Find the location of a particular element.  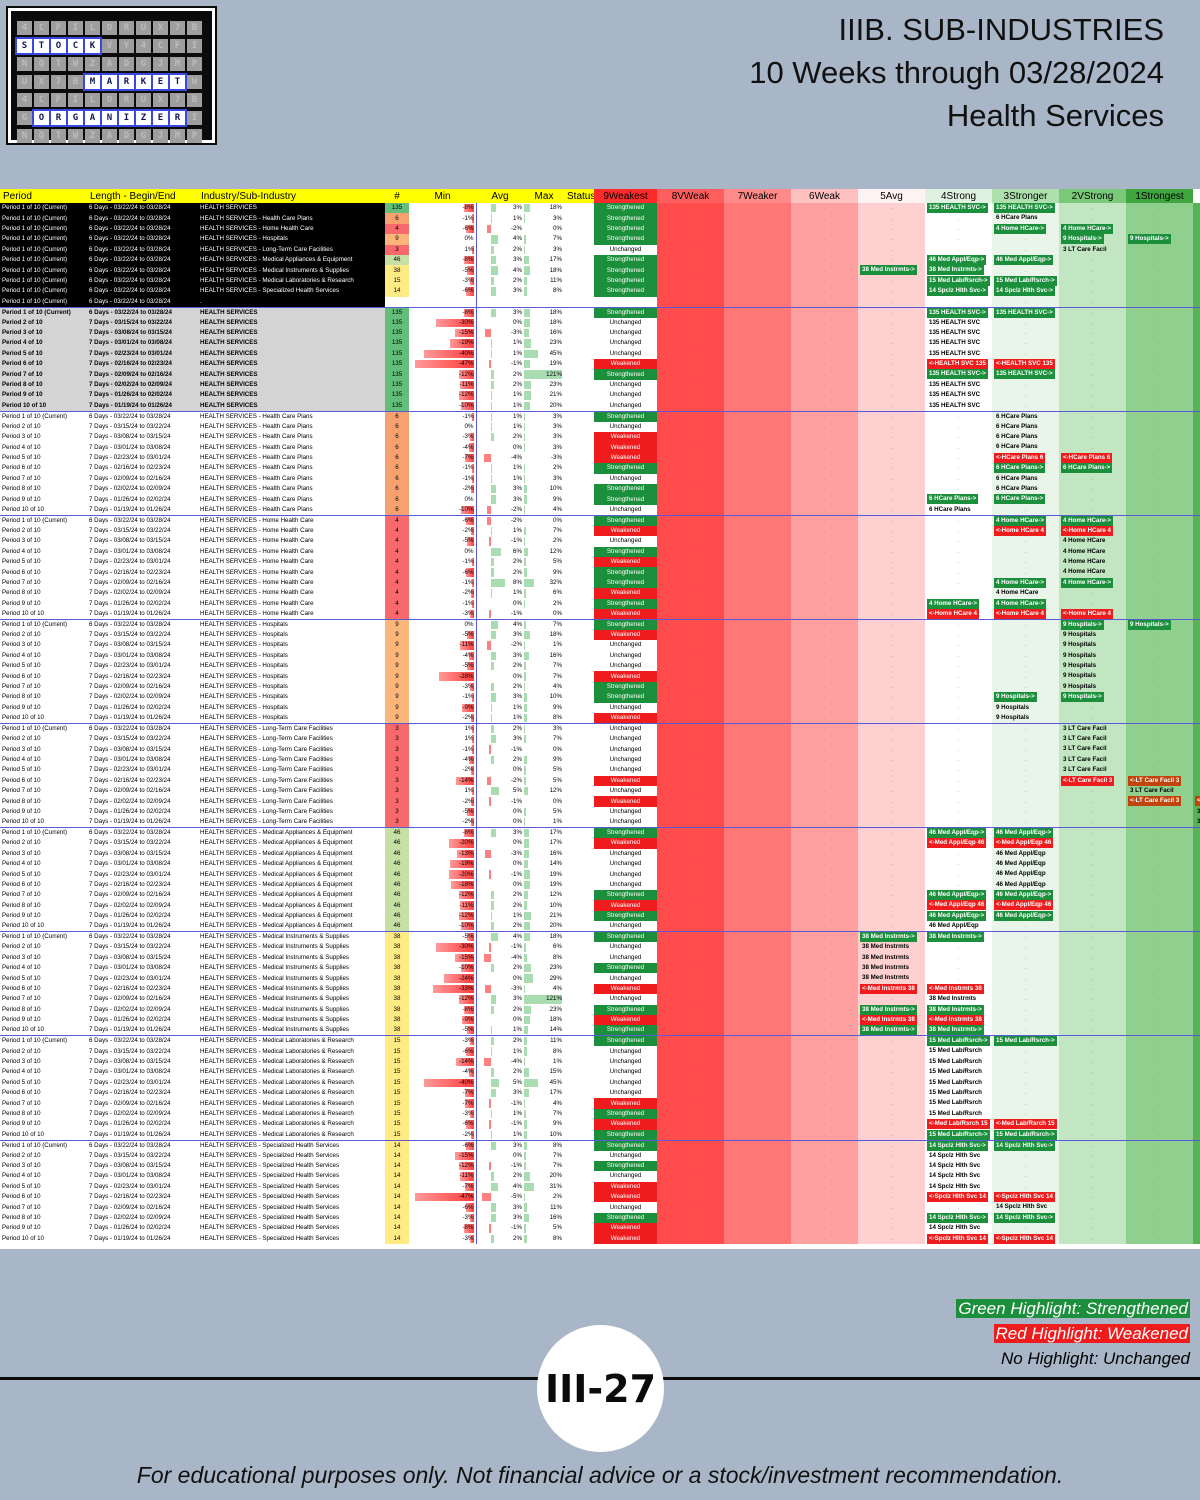

score-cell: <-Spclz Hlth Svc 14 is located at coordinates (958, 1197).